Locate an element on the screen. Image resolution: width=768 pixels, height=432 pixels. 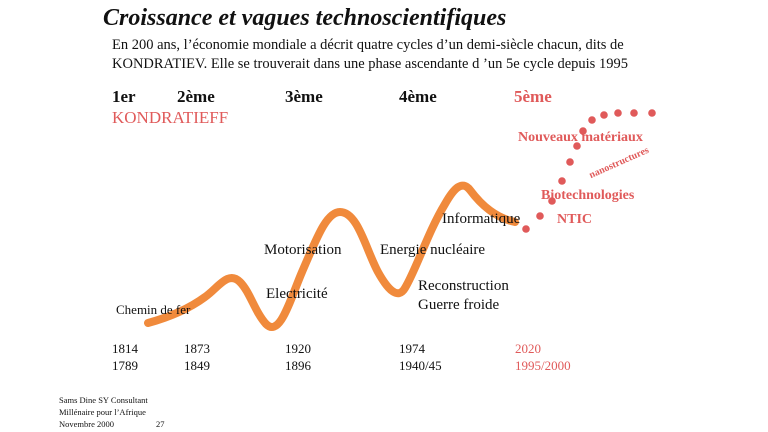
footer-page-number: 27 is located at coordinates (160, 424).